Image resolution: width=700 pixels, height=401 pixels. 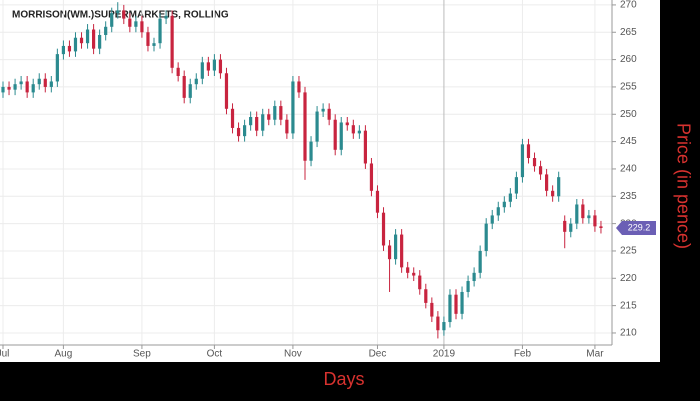 I want to click on x-axis-title: Days, so click(x=343, y=379).